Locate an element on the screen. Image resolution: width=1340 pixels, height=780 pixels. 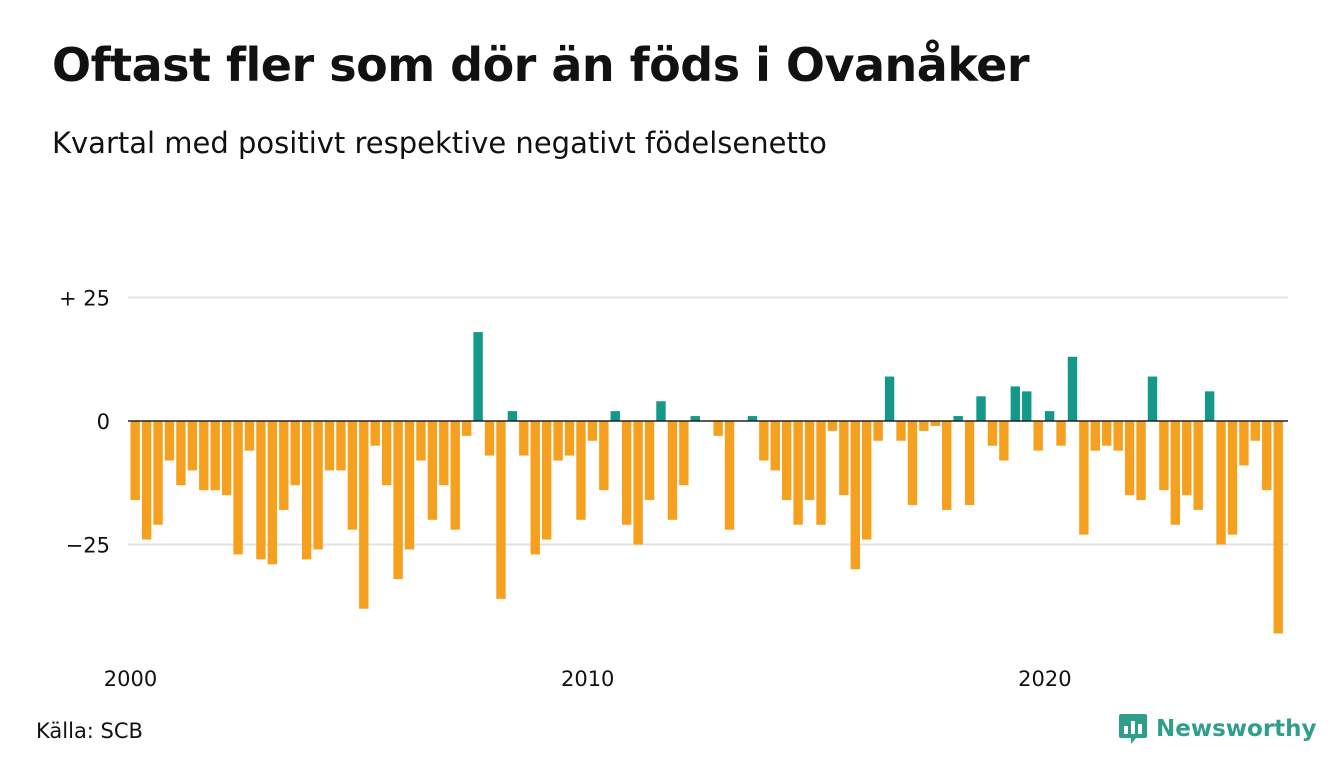
chart-title: Oftast fler som dör än föds i Ovanåker is located at coordinates (541, 65).